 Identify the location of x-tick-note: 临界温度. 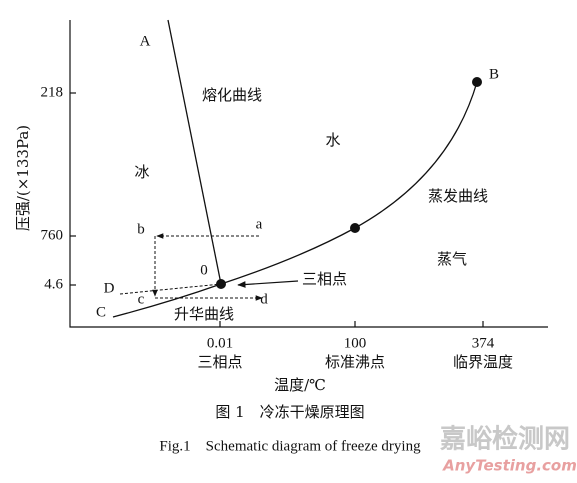
(483, 362).